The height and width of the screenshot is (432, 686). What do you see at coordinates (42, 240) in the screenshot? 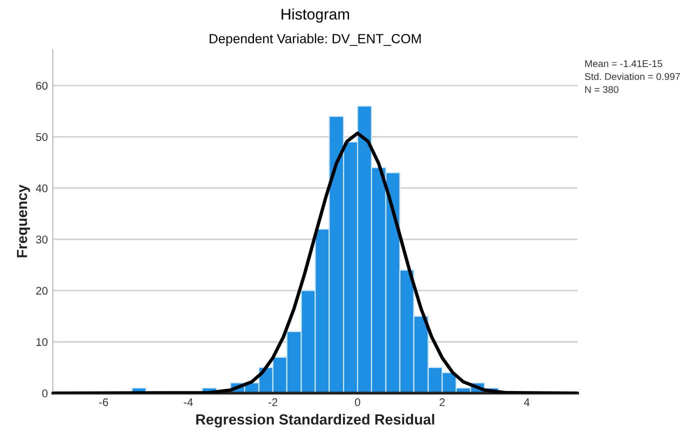
I see `y-tick-label: 30` at bounding box center [42, 240].